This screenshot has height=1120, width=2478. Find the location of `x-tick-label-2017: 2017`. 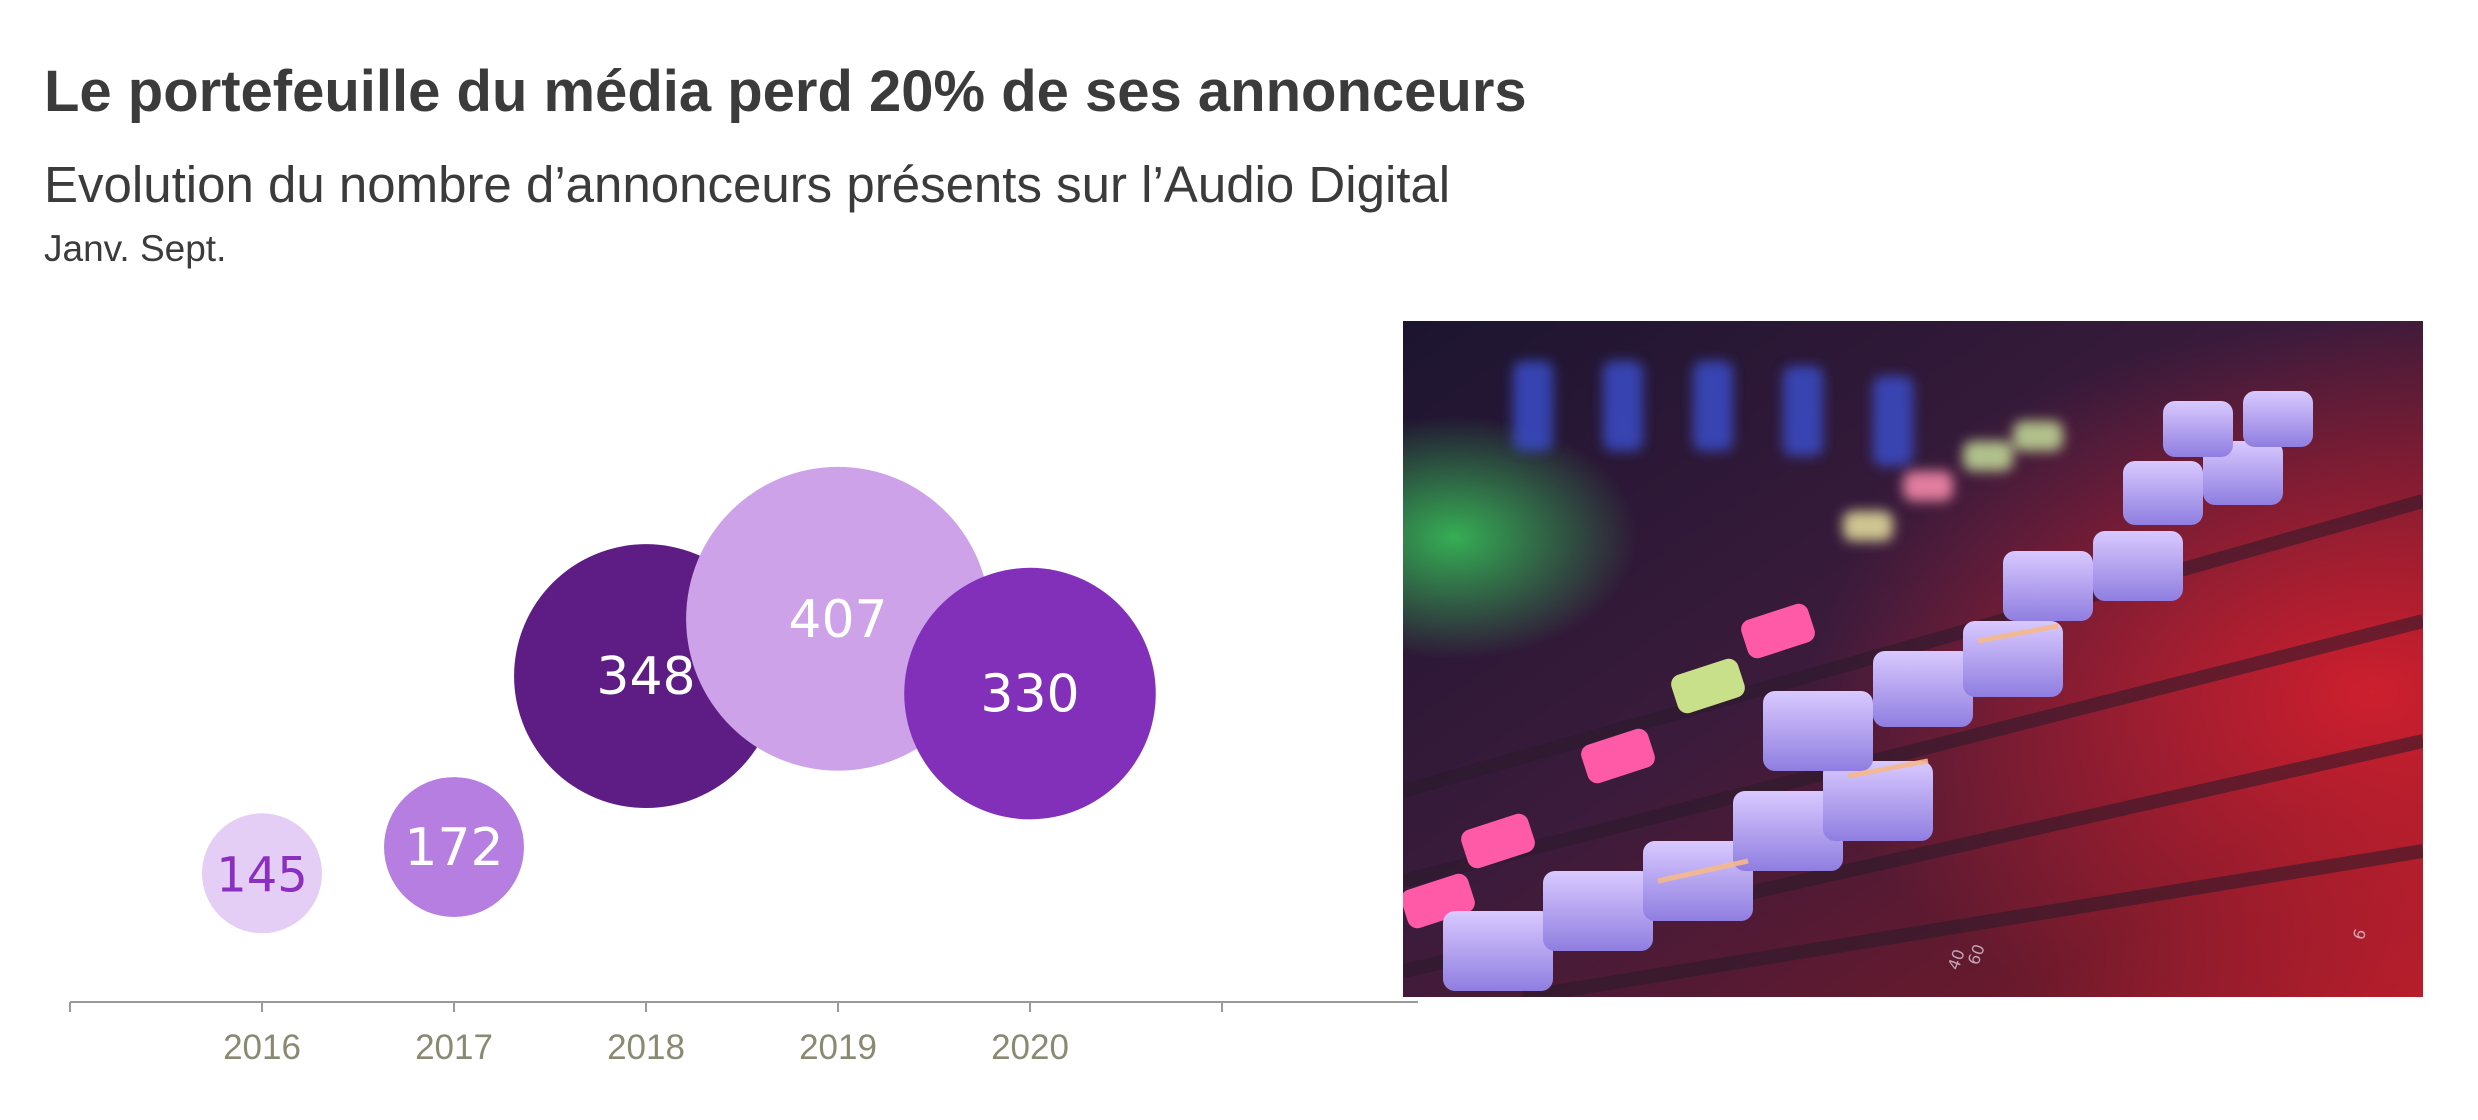

x-tick-label-2017: 2017 is located at coordinates (454, 1047).